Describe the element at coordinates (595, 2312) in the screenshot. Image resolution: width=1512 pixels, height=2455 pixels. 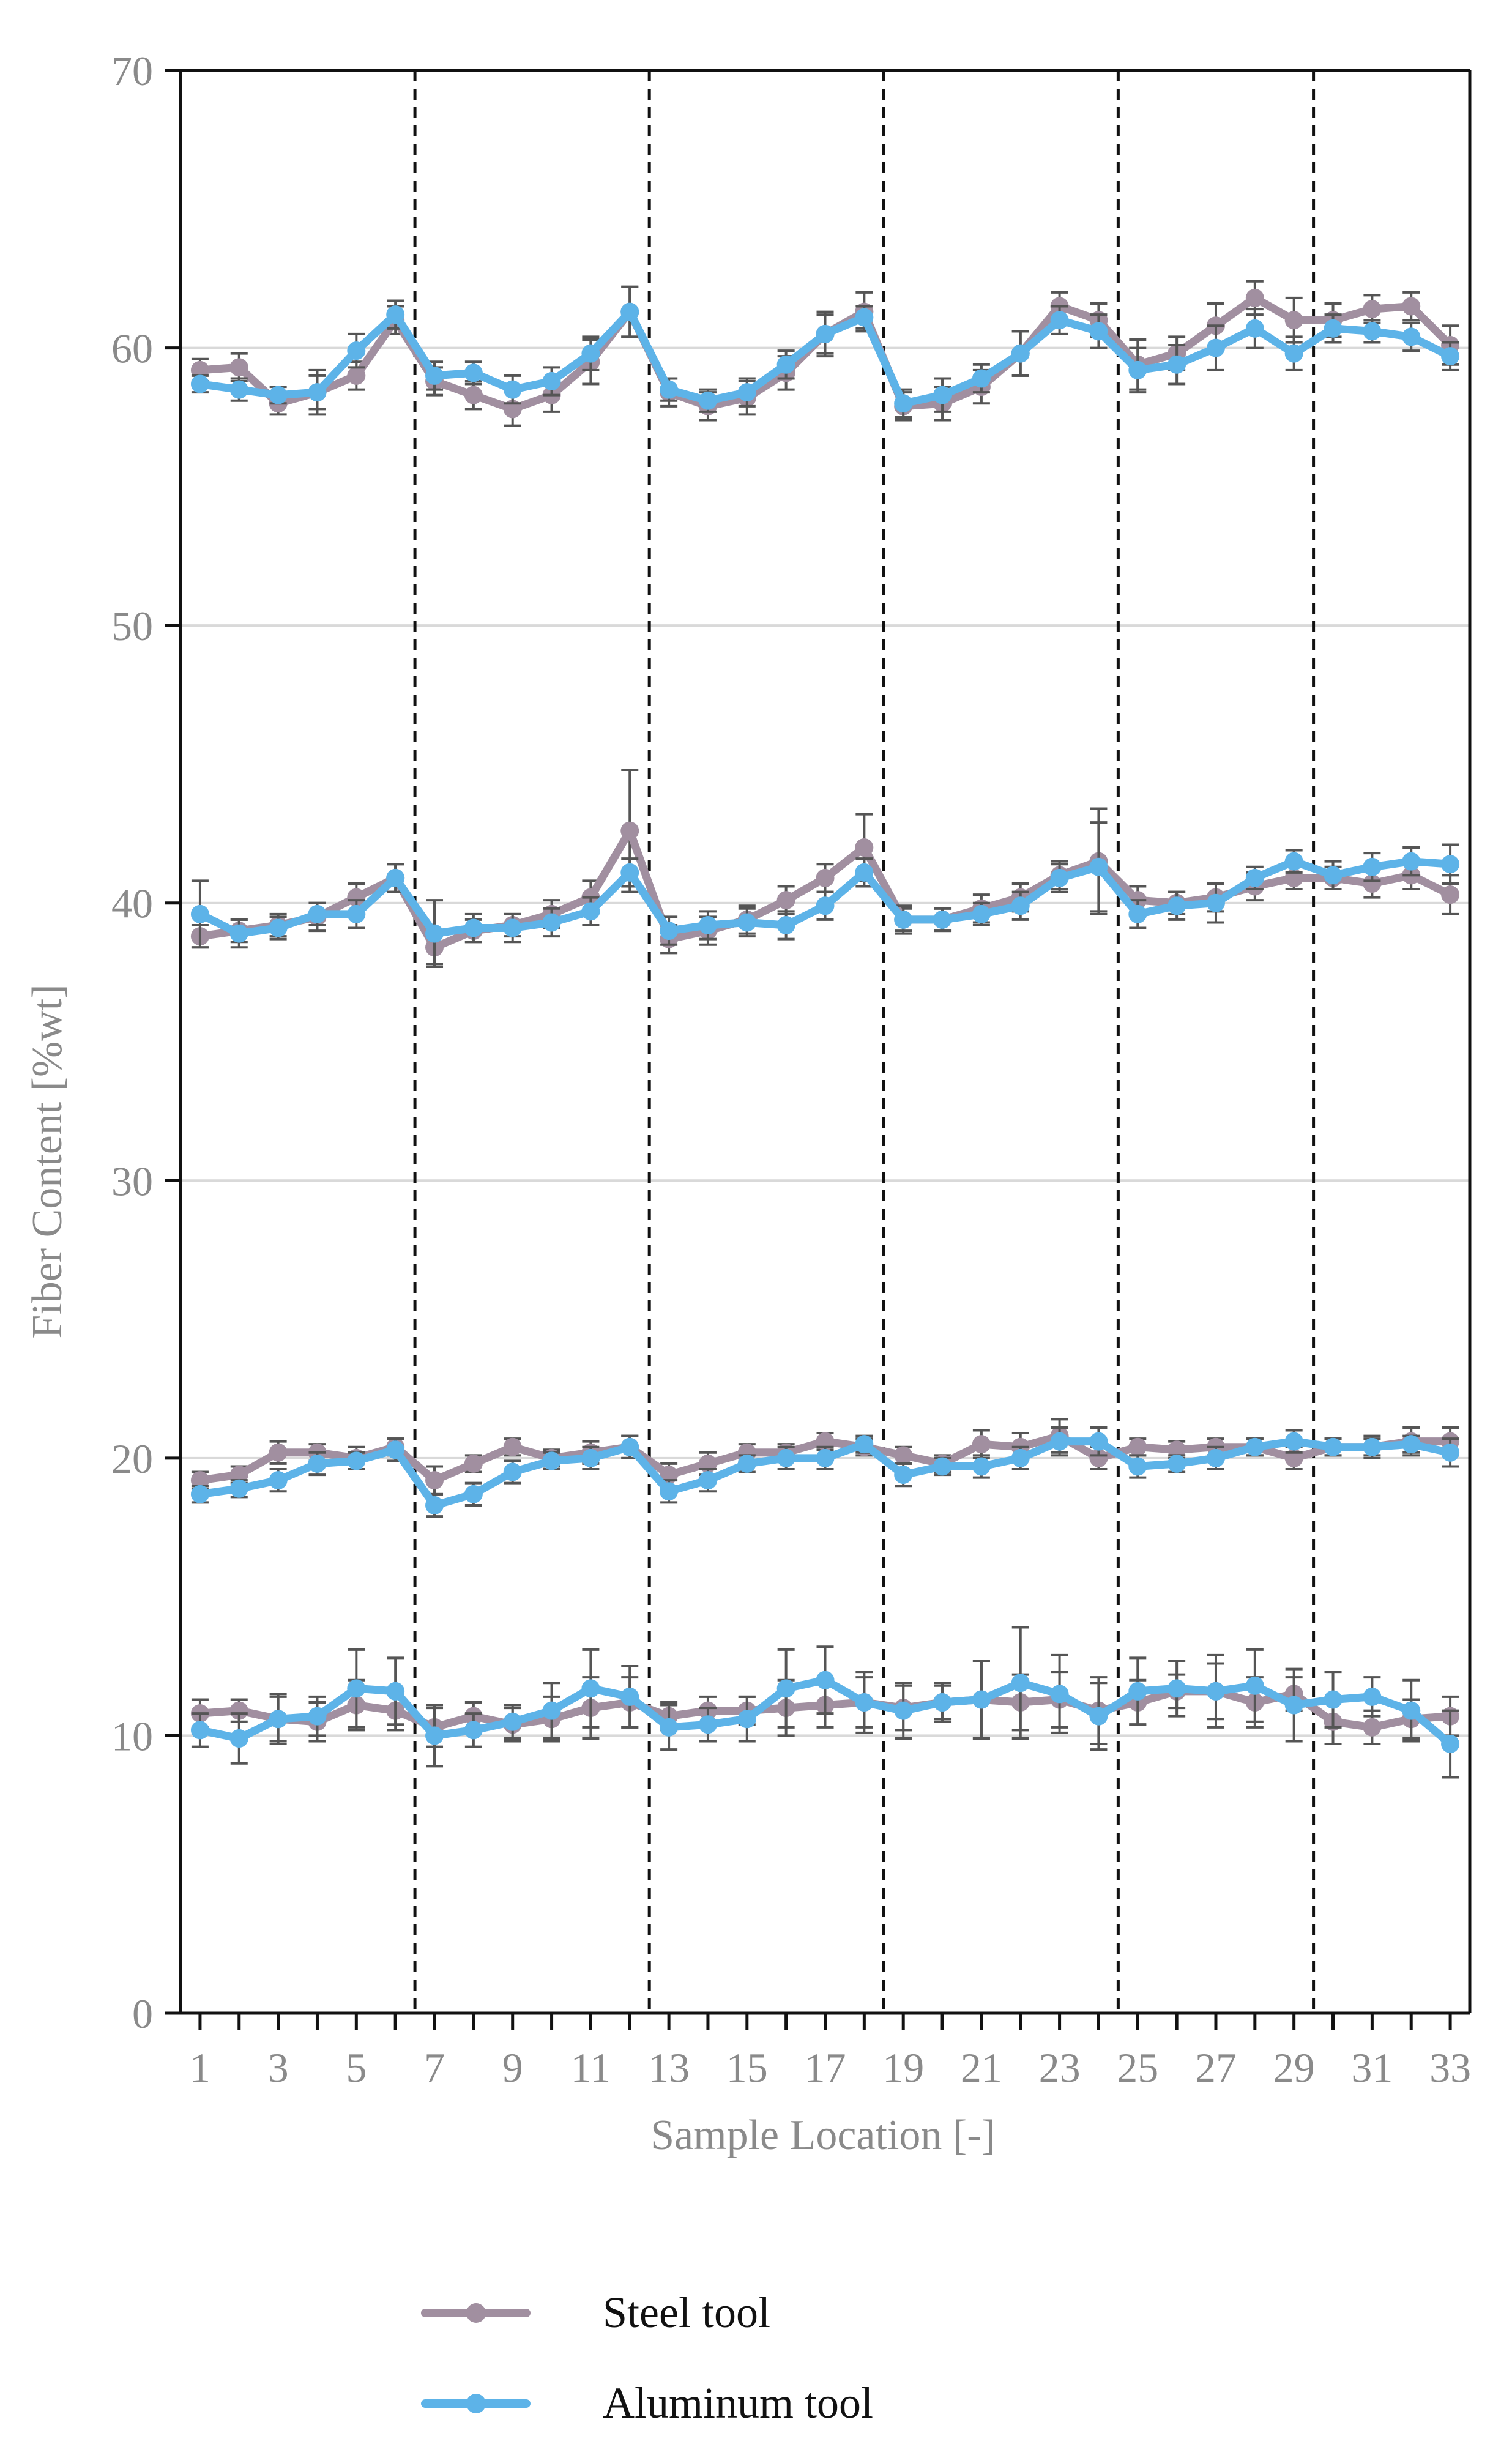
I see `legend-item-steel: Steel tool` at that location.